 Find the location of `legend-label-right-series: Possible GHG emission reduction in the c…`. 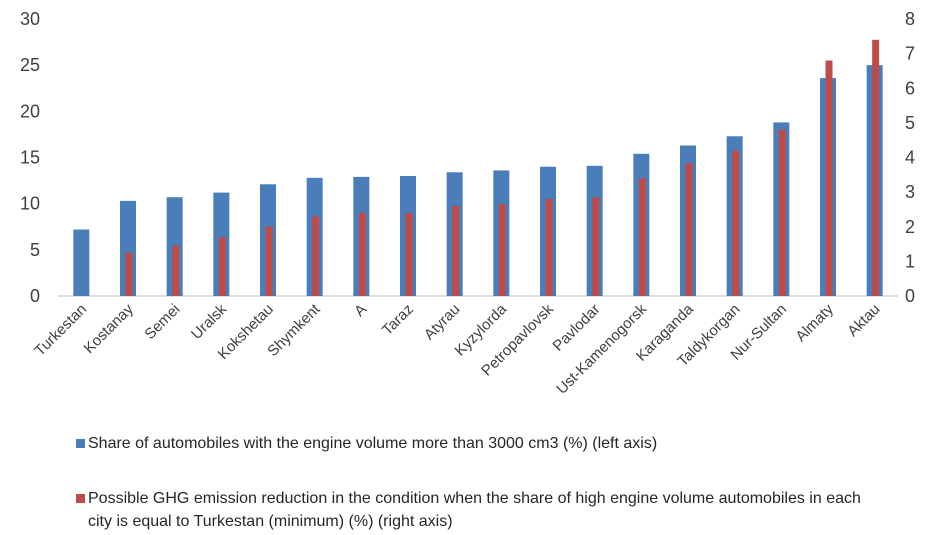

legend-label-right-series: Possible GHG emission reduction in the c… is located at coordinates (474, 510).